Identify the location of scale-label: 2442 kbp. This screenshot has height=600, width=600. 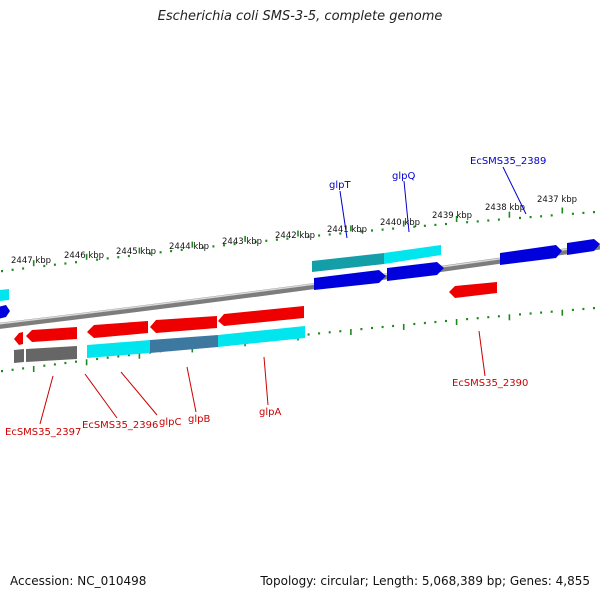
(295, 236).